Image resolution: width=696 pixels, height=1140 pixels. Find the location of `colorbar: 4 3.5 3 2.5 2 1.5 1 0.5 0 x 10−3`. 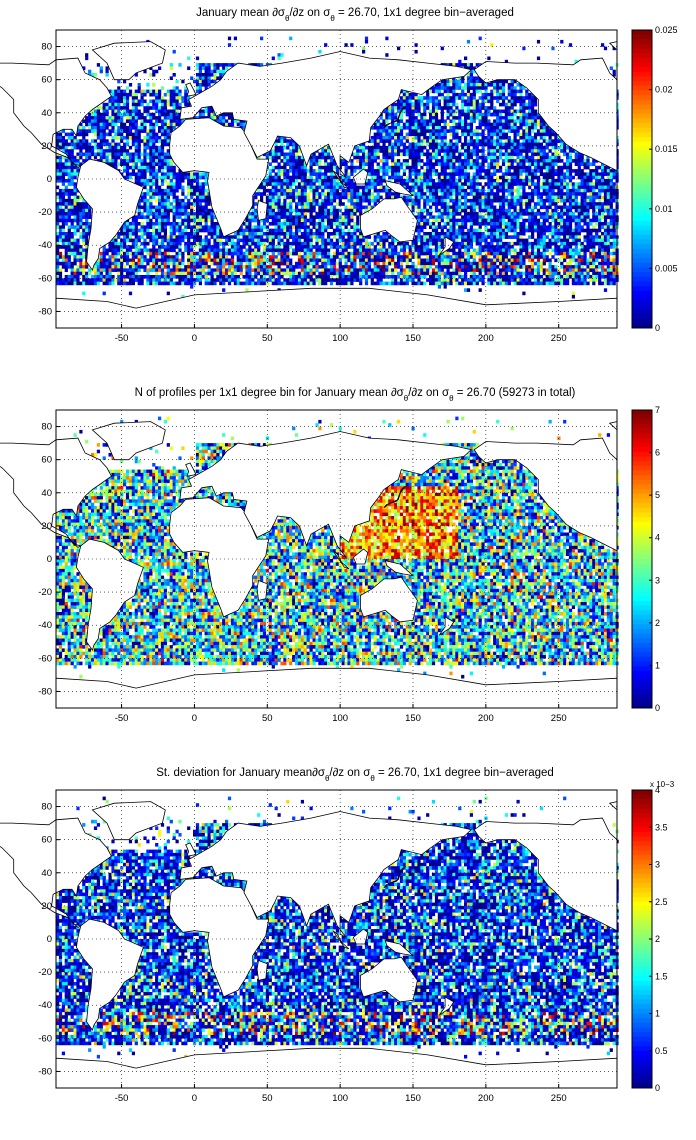

colorbar: 4 3.5 3 2.5 2 1.5 1 0.5 0 x 10−3 is located at coordinates (653, 936).